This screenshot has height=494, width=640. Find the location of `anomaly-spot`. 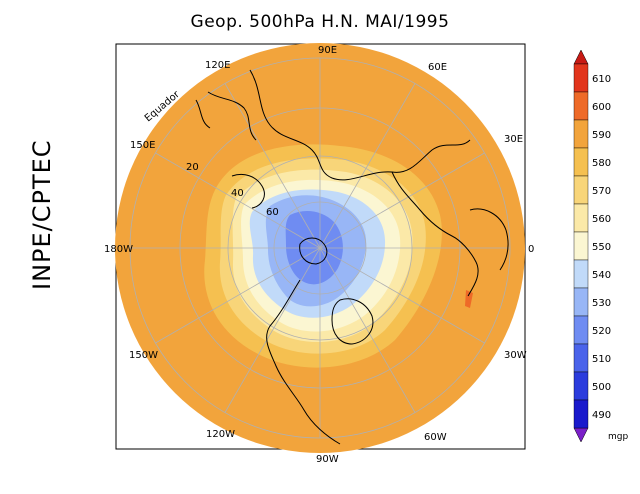

anomaly-spot is located at coordinates (469, 299).